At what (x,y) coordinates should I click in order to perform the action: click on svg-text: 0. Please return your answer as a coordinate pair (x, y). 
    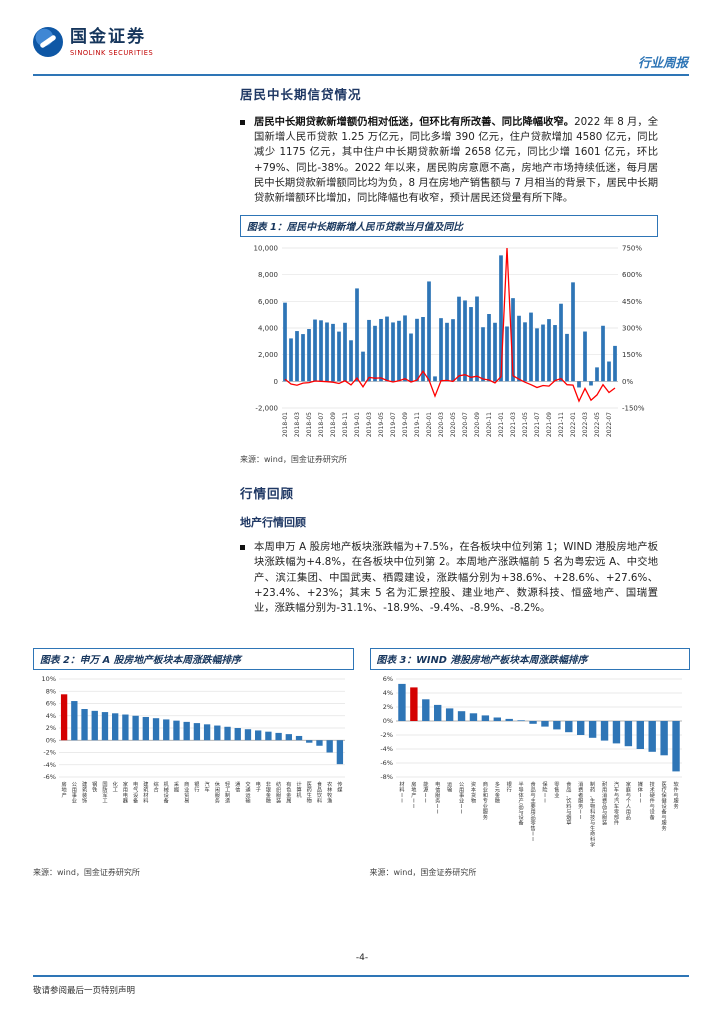
    Looking at the image, I should click on (276, 382).